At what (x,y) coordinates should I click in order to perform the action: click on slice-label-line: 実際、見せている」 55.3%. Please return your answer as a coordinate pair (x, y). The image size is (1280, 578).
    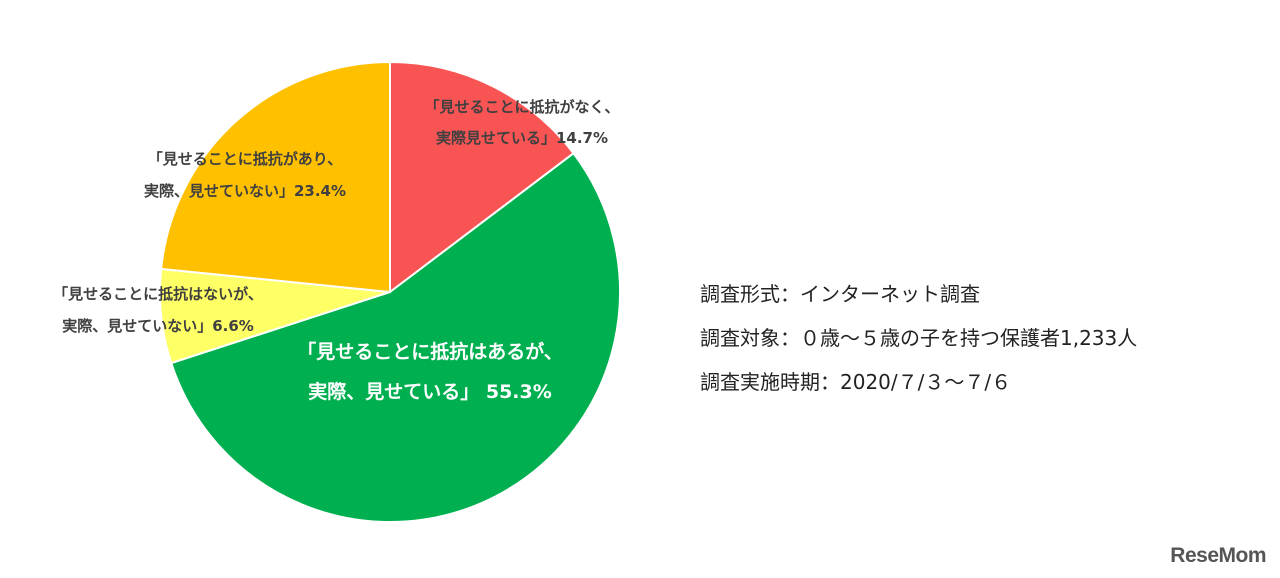
    Looking at the image, I should click on (430, 391).